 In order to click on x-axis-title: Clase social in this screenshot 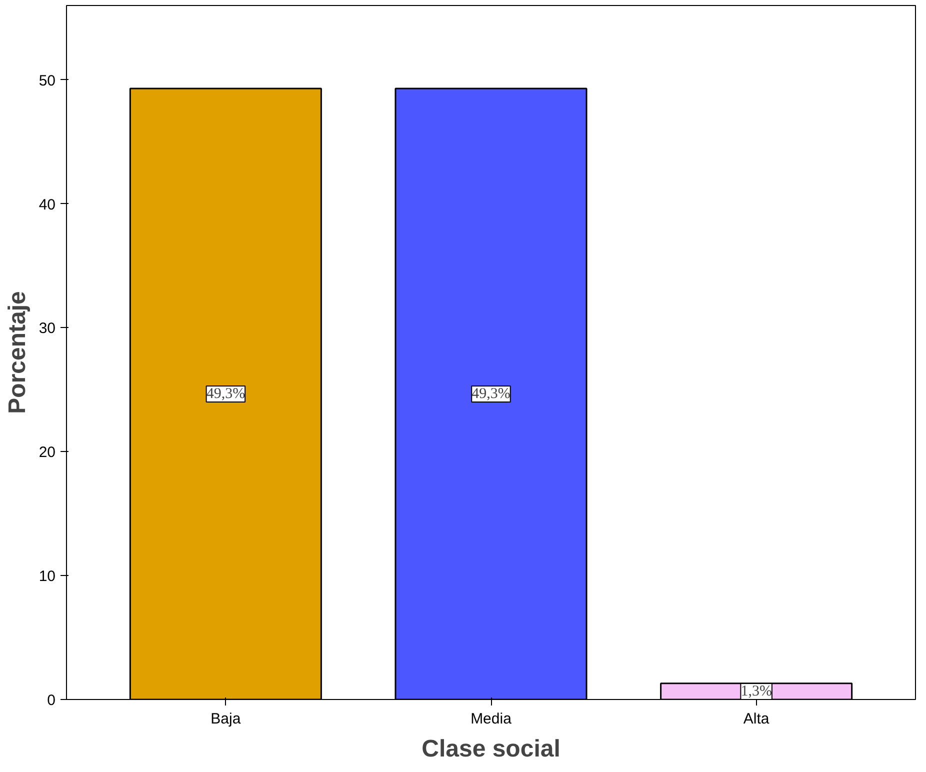, I will do `click(491, 749)`.